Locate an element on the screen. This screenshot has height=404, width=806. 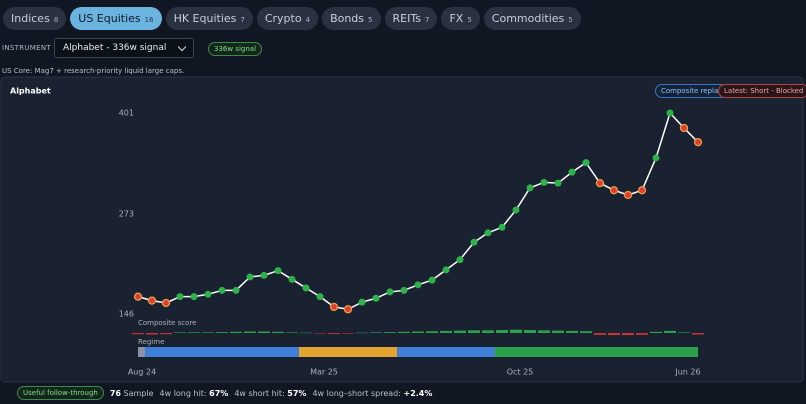
tab: Indices 8 is located at coordinates (35, 18).